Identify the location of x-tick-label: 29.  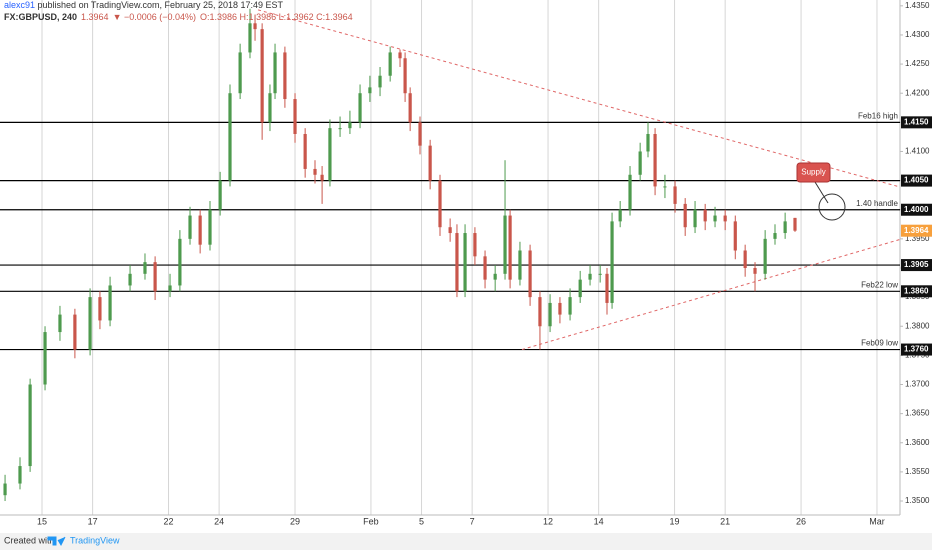
(295, 521).